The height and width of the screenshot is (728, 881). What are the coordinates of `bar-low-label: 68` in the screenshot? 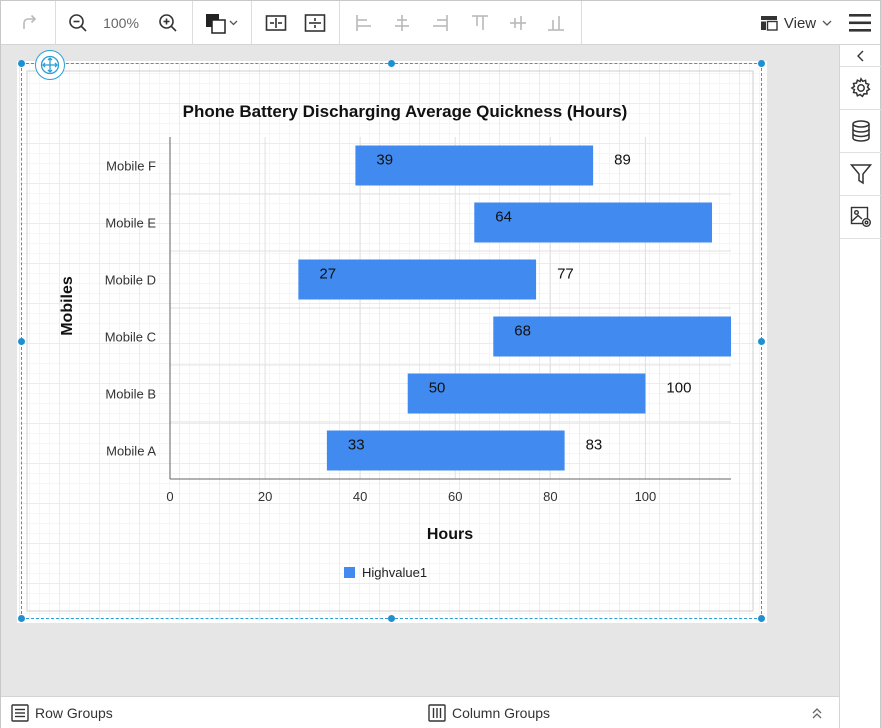 It's located at (522, 331).